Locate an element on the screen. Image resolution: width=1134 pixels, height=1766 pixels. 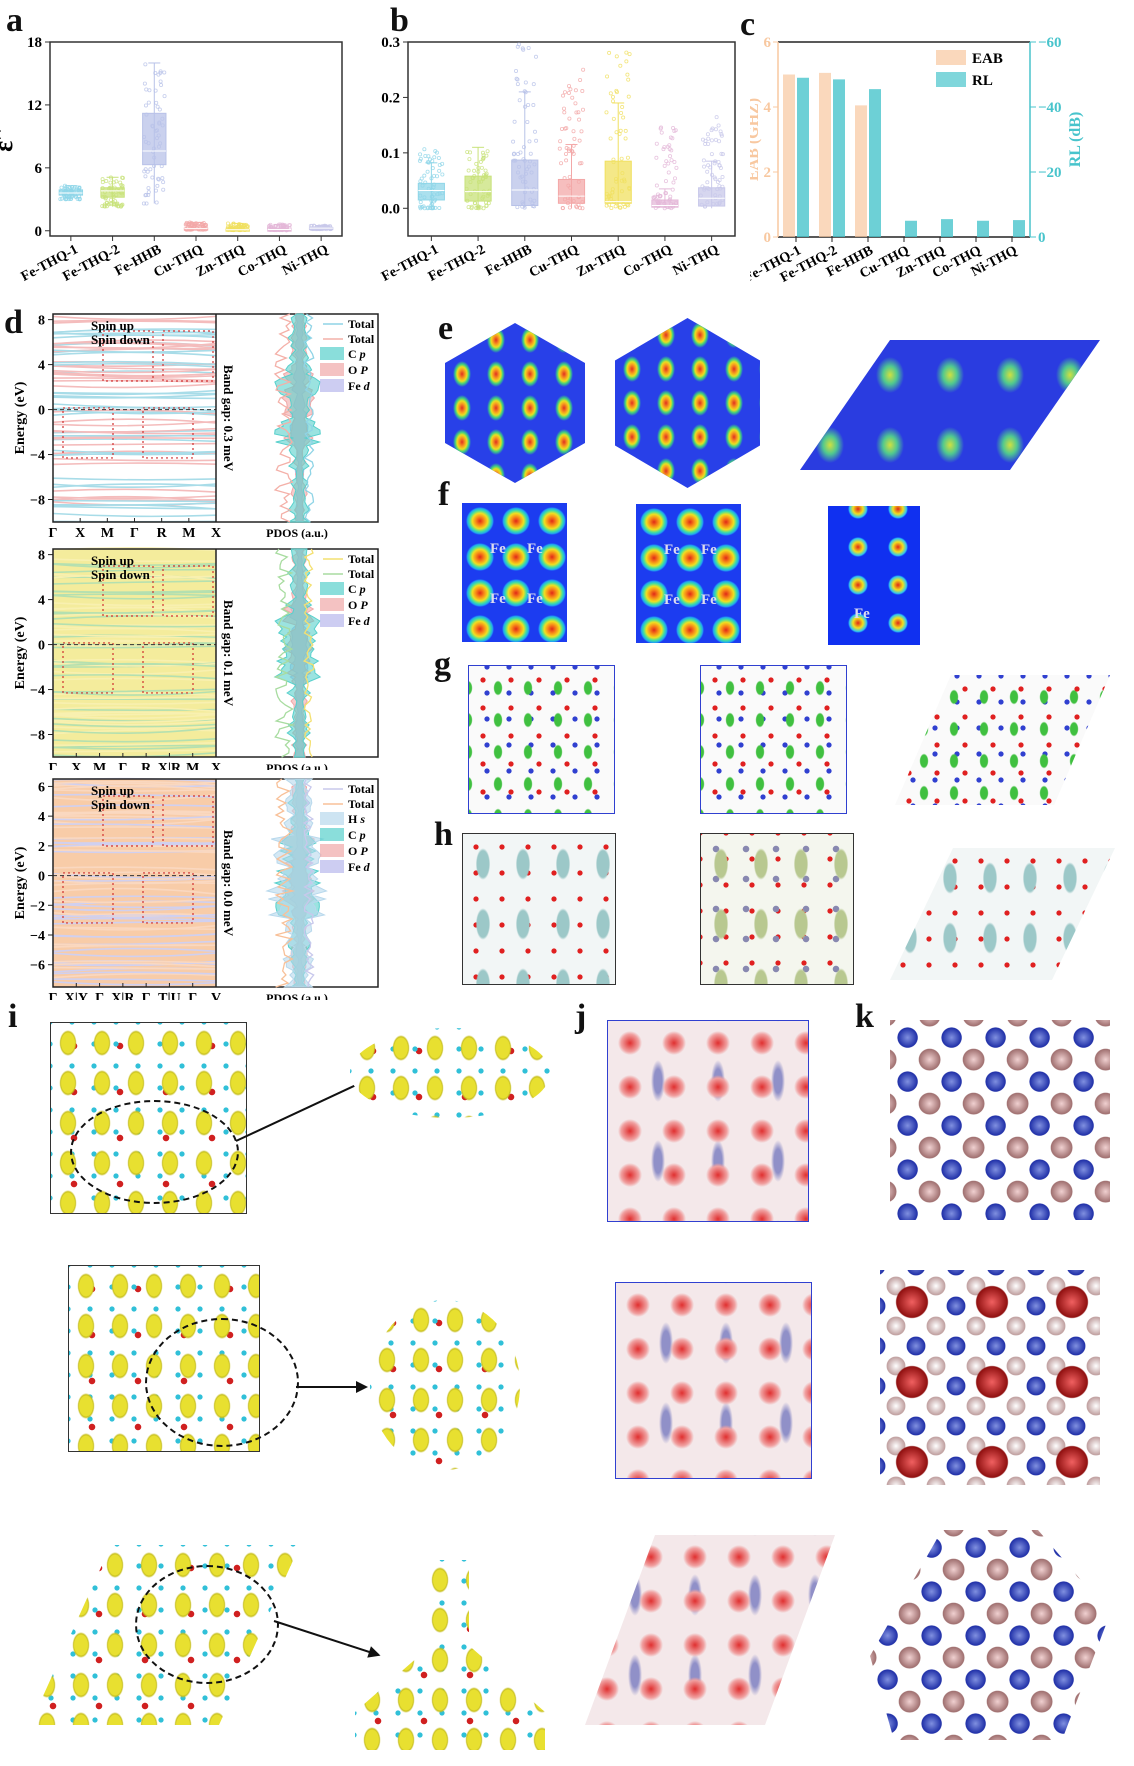
spin-down-label: Spin down is located at coordinates (121, 339).